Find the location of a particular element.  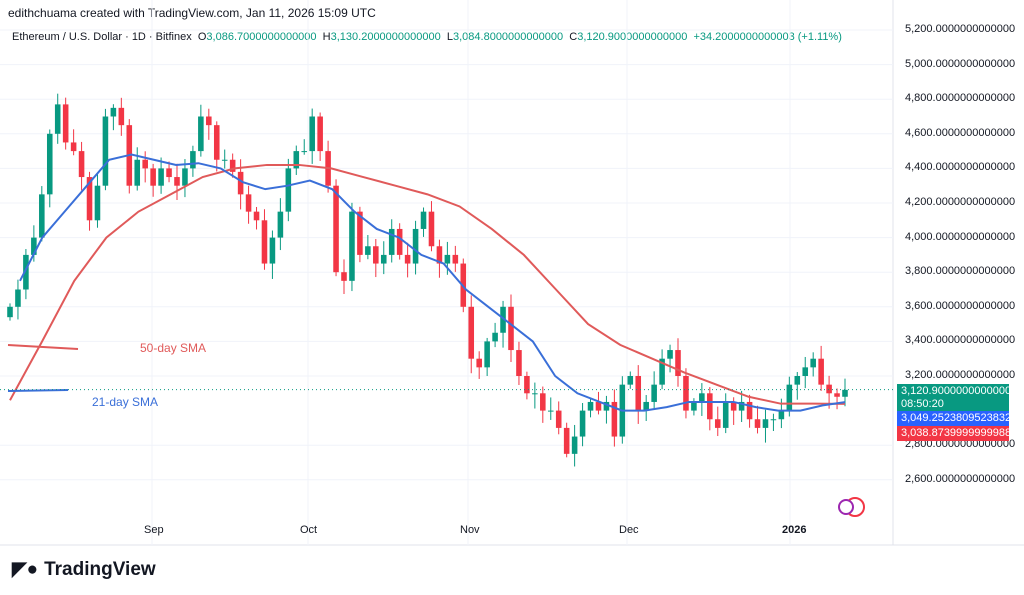

y-tick-label: 2,600.0000000000000 is located at coordinates (960, 478).